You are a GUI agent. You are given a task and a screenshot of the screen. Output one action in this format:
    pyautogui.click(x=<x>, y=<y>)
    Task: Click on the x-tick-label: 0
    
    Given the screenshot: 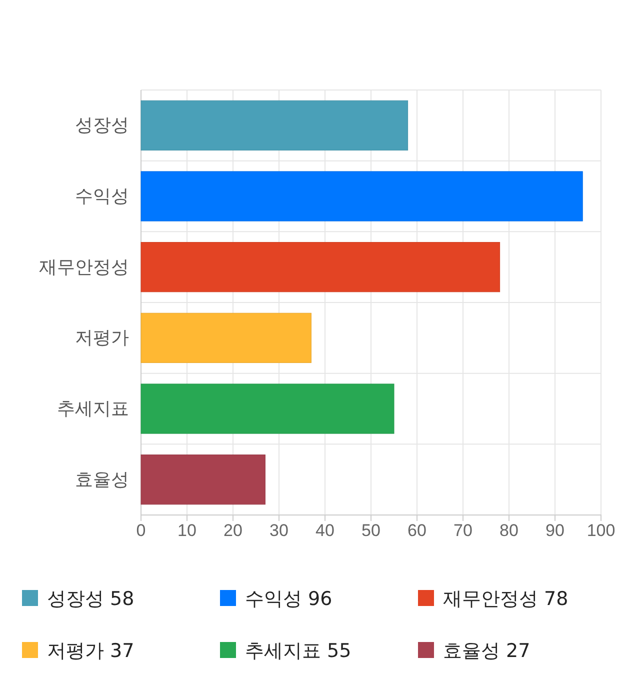 What is the action you would take?
    pyautogui.click(x=141, y=530)
    